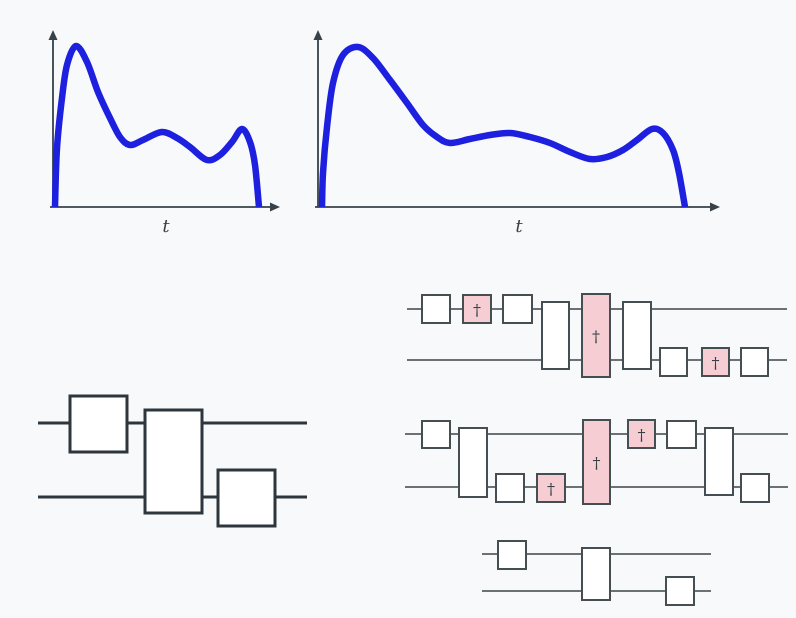 This screenshot has height=618, width=796. I want to click on circuit-main, so click(172, 461).